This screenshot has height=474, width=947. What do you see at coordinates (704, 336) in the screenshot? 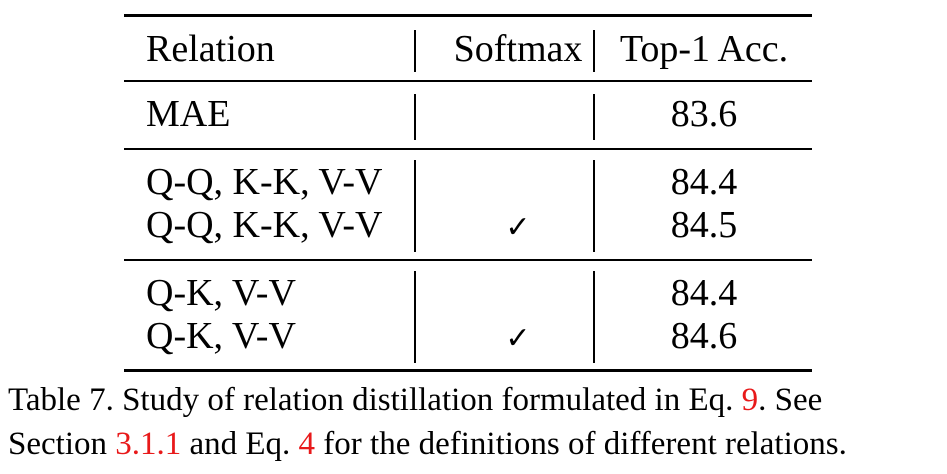
I see `row-accuracy: 84.6` at bounding box center [704, 336].